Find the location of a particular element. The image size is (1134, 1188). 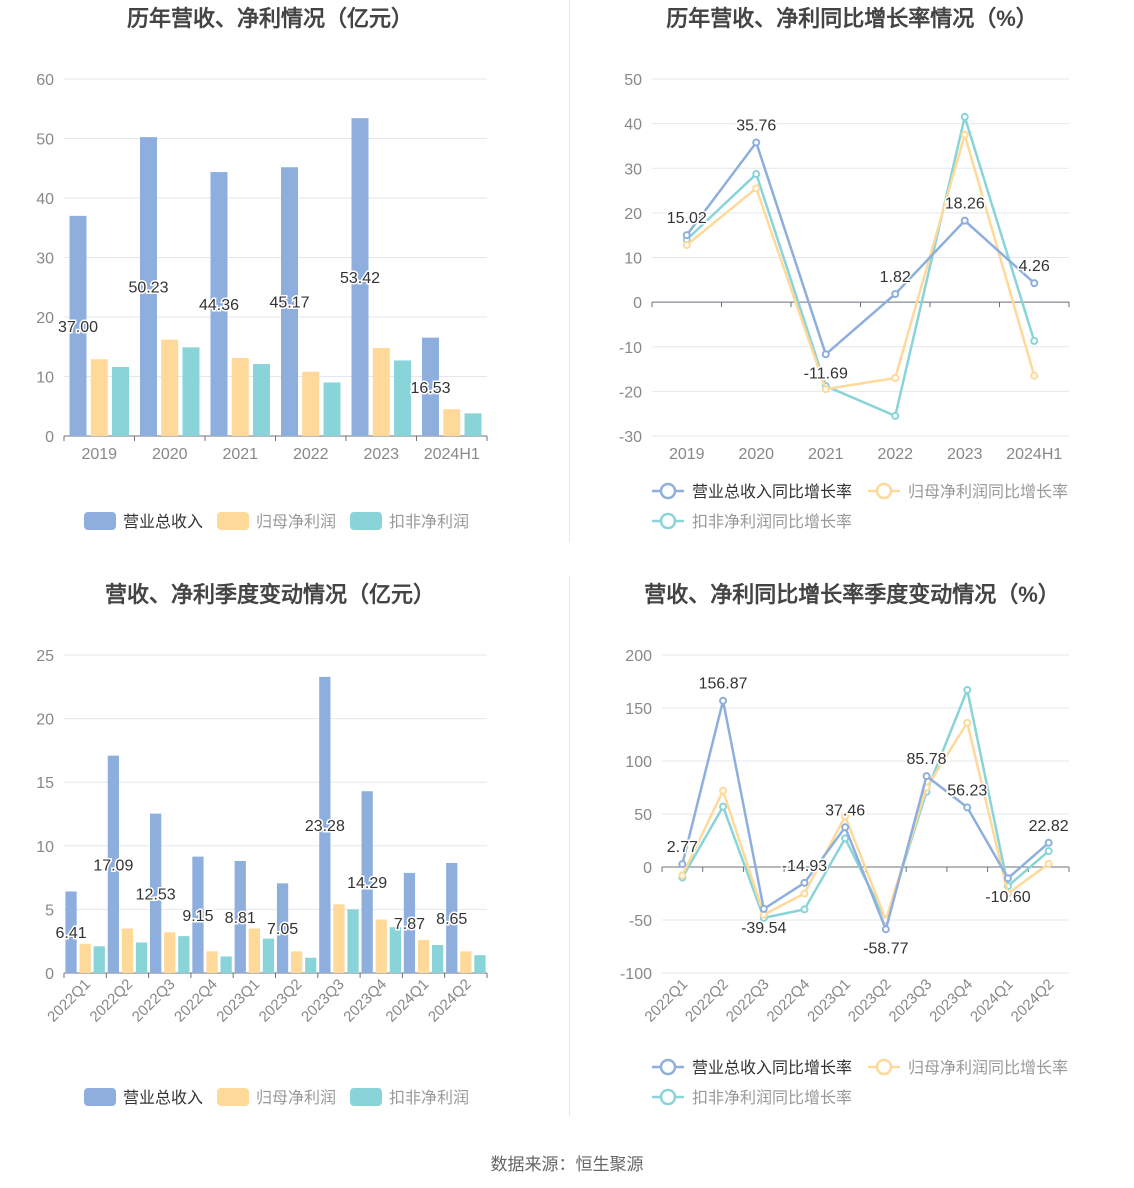

x-tick-label: 2023Q3 is located at coordinates (323, 1001).